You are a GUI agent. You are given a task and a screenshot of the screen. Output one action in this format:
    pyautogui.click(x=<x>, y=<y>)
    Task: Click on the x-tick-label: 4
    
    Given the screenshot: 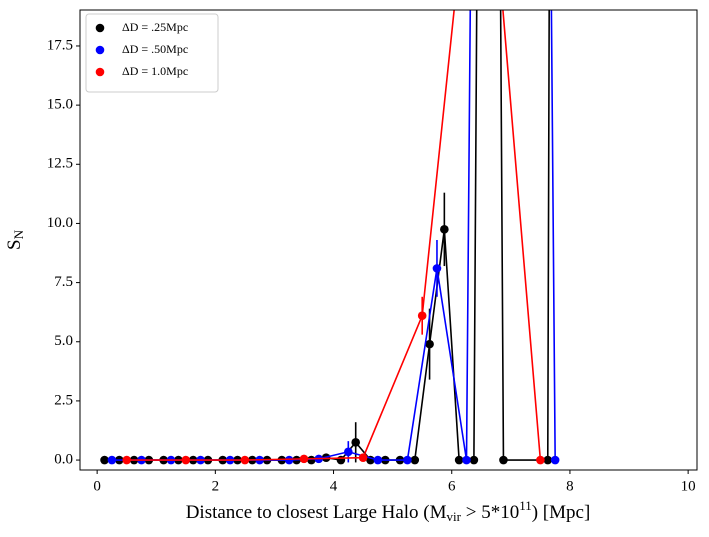 What is the action you would take?
    pyautogui.click(x=334, y=486)
    